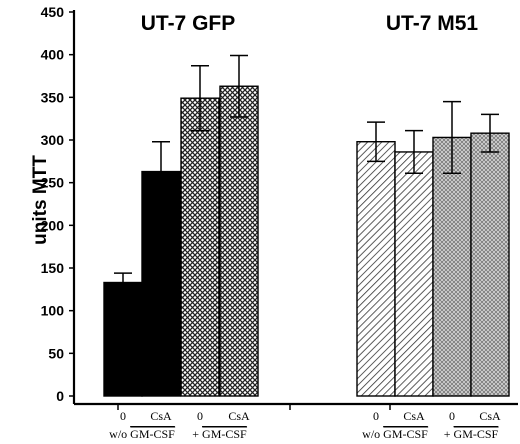  Describe the element at coordinates (53, 183) in the screenshot. I see `y-tick-label: 250` at that location.